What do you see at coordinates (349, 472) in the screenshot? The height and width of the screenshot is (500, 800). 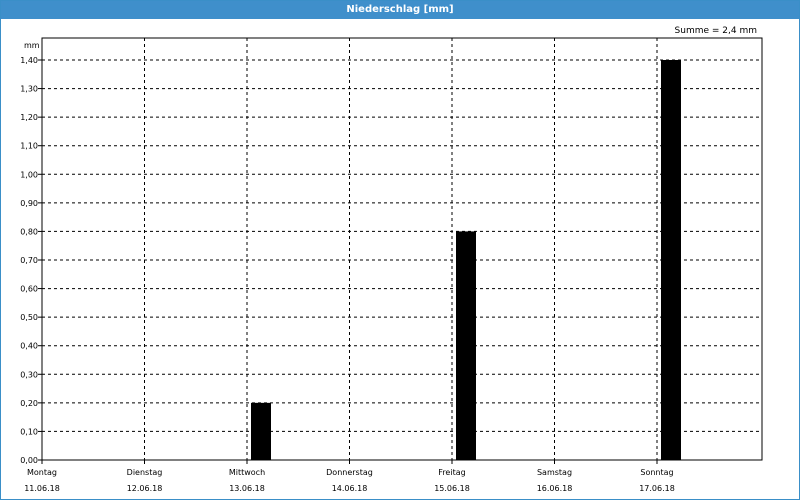 I see `x-tick-day: Donnerstag` at bounding box center [349, 472].